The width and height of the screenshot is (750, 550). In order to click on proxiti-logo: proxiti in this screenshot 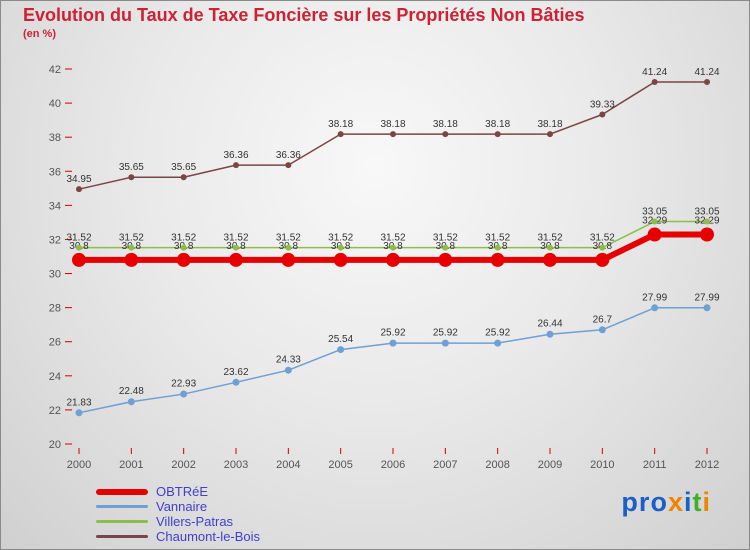, I will do `click(666, 502)`.